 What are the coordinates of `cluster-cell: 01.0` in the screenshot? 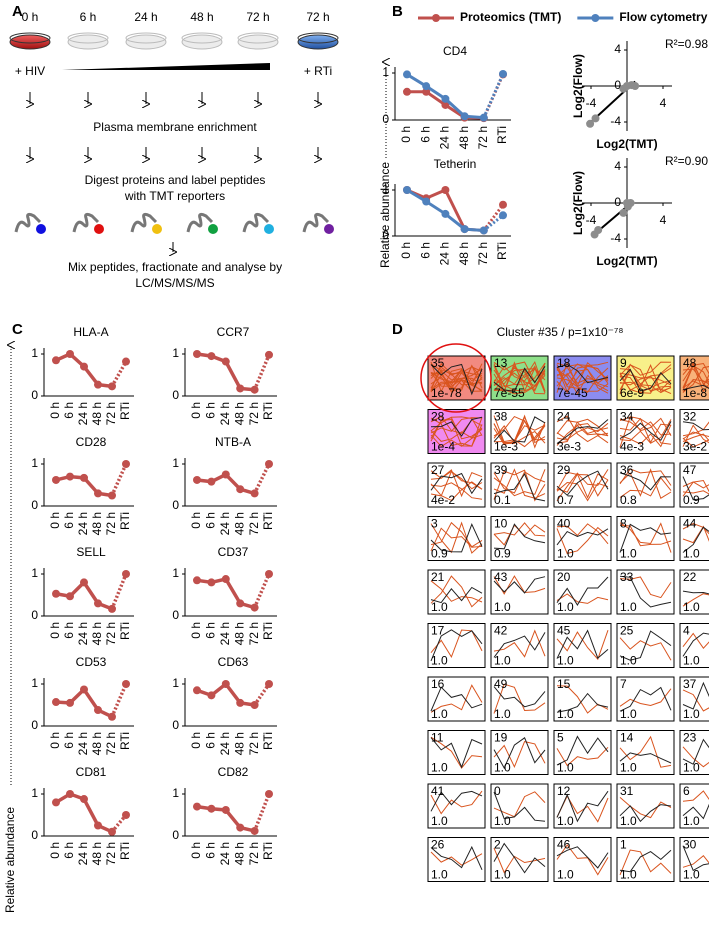 It's located at (519, 806).